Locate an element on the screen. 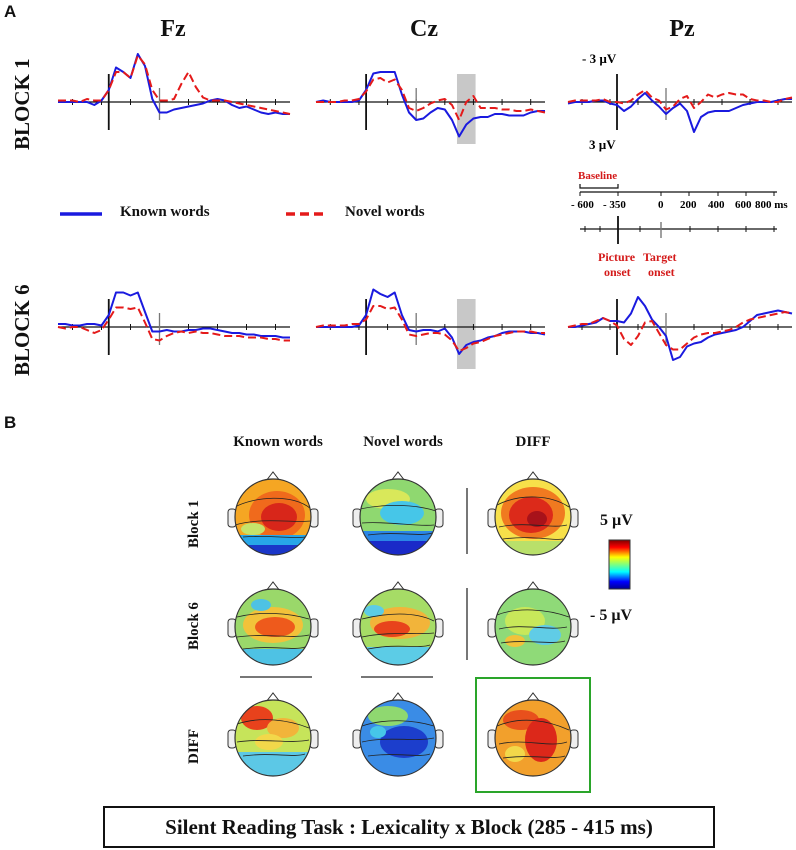 Image resolution: width=796 pixels, height=850 pixels. electrode-title-cz: Cz is located at coordinates (424, 29).